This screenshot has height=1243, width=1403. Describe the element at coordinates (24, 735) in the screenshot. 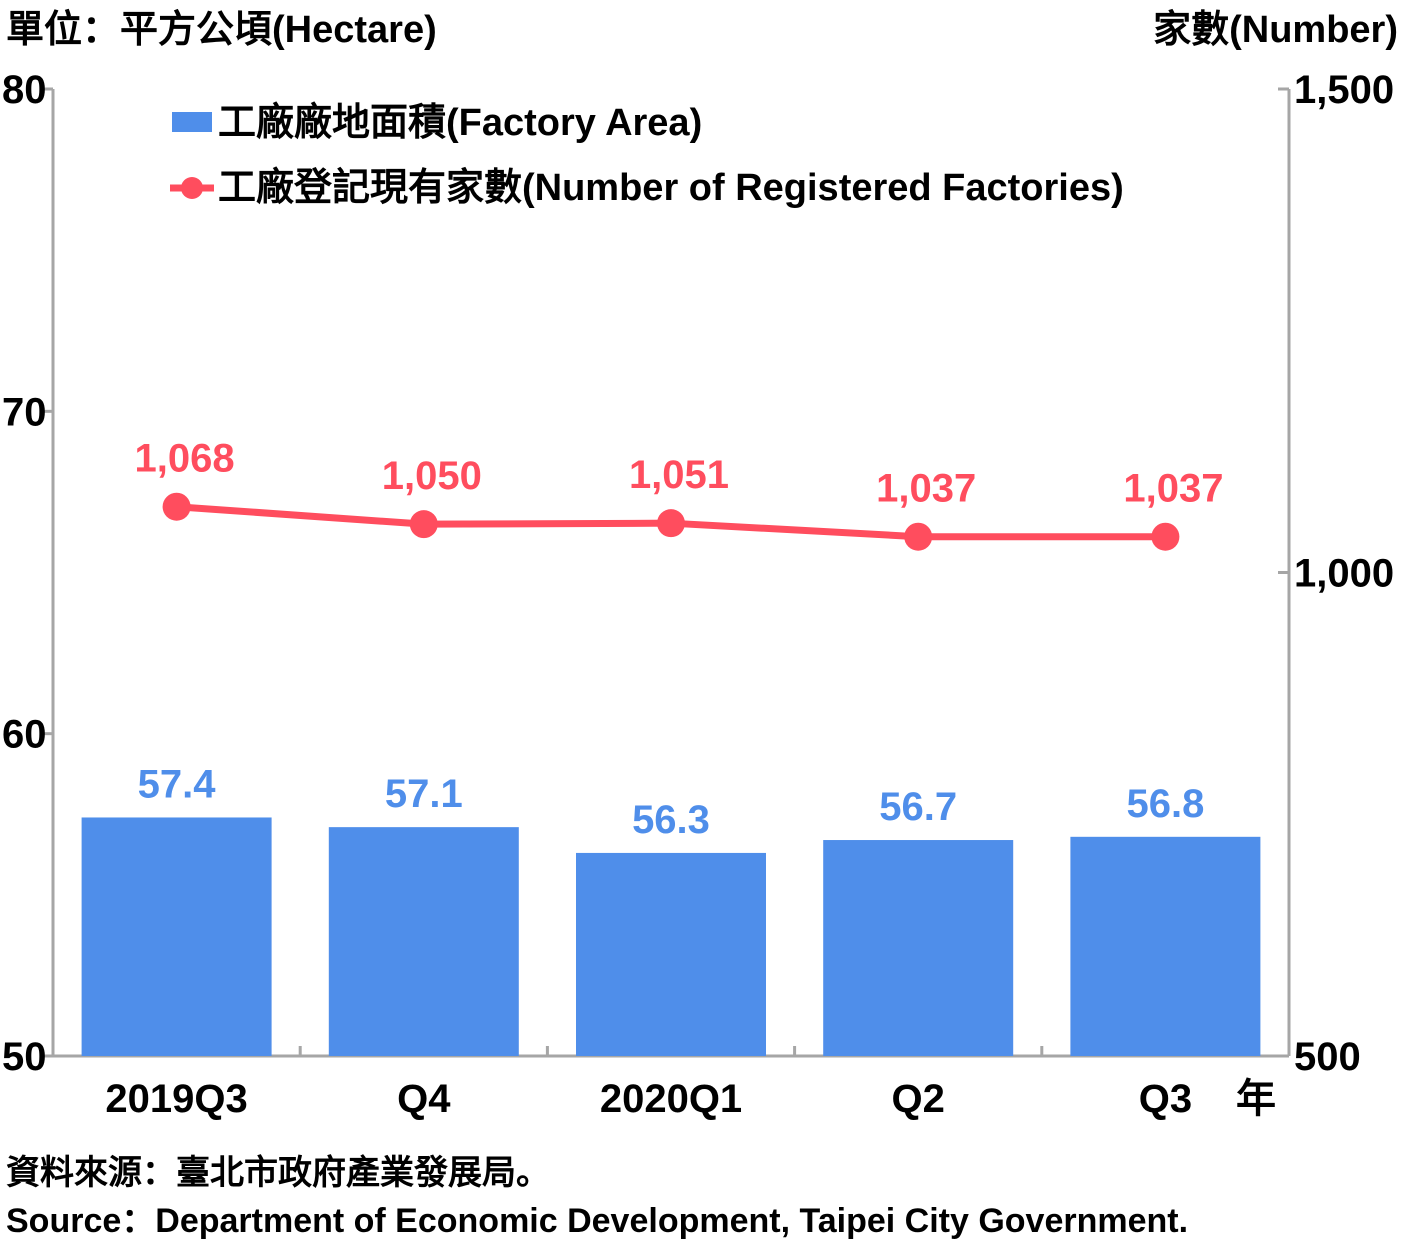

I see `left-tick-label: 60` at that location.